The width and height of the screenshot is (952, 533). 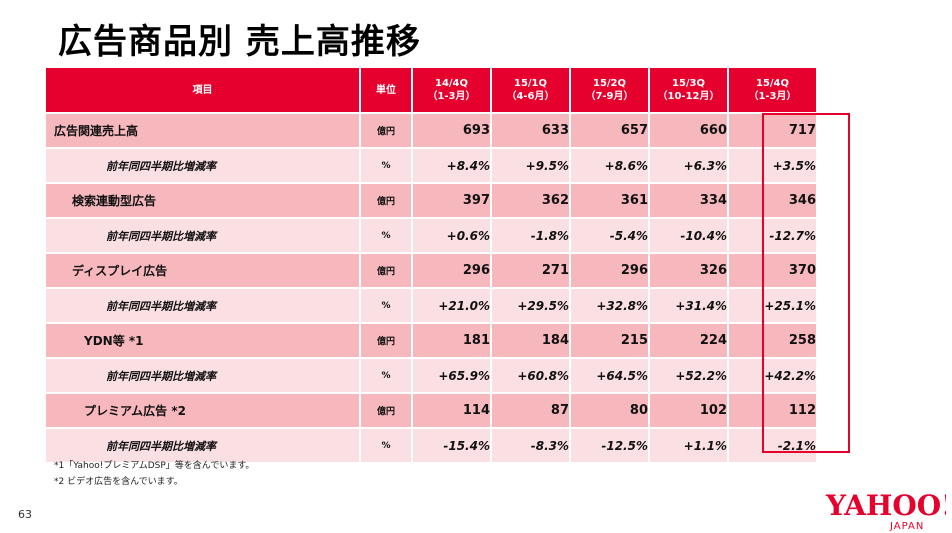 I want to click on column-header-line: 項目, so click(x=202, y=90).